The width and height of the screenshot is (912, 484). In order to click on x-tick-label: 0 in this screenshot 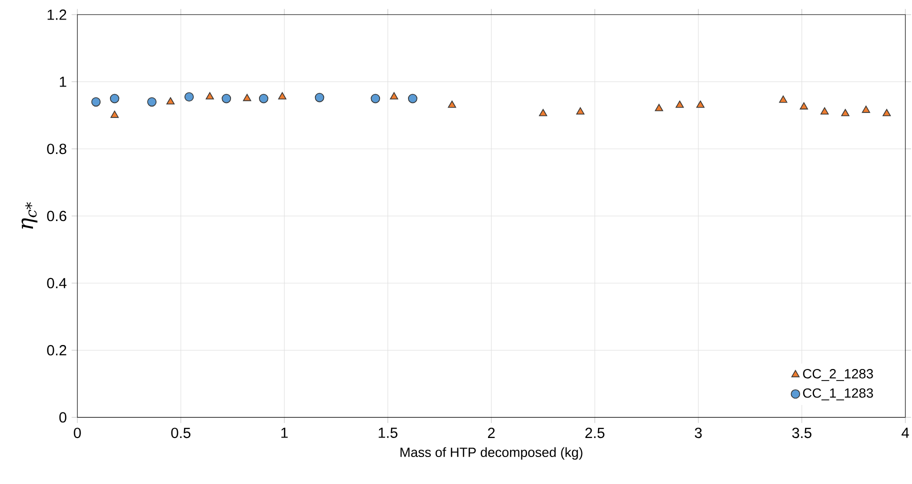, I will do `click(77, 433)`.